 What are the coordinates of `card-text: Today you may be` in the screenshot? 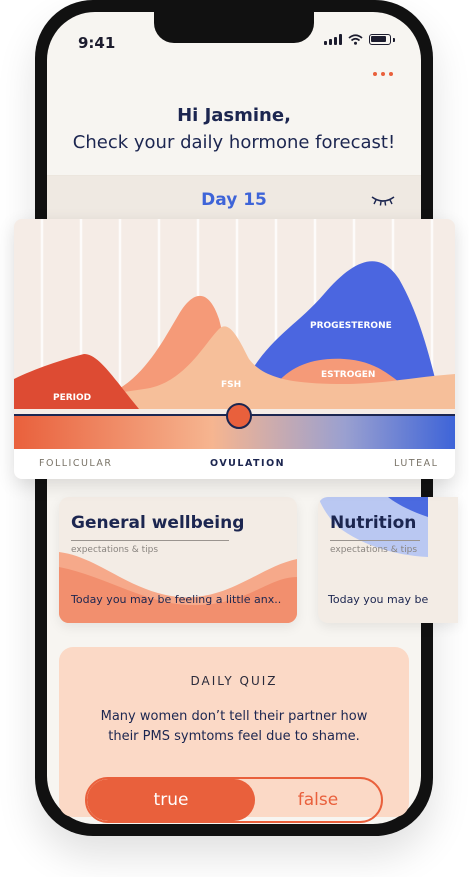 It's located at (378, 599).